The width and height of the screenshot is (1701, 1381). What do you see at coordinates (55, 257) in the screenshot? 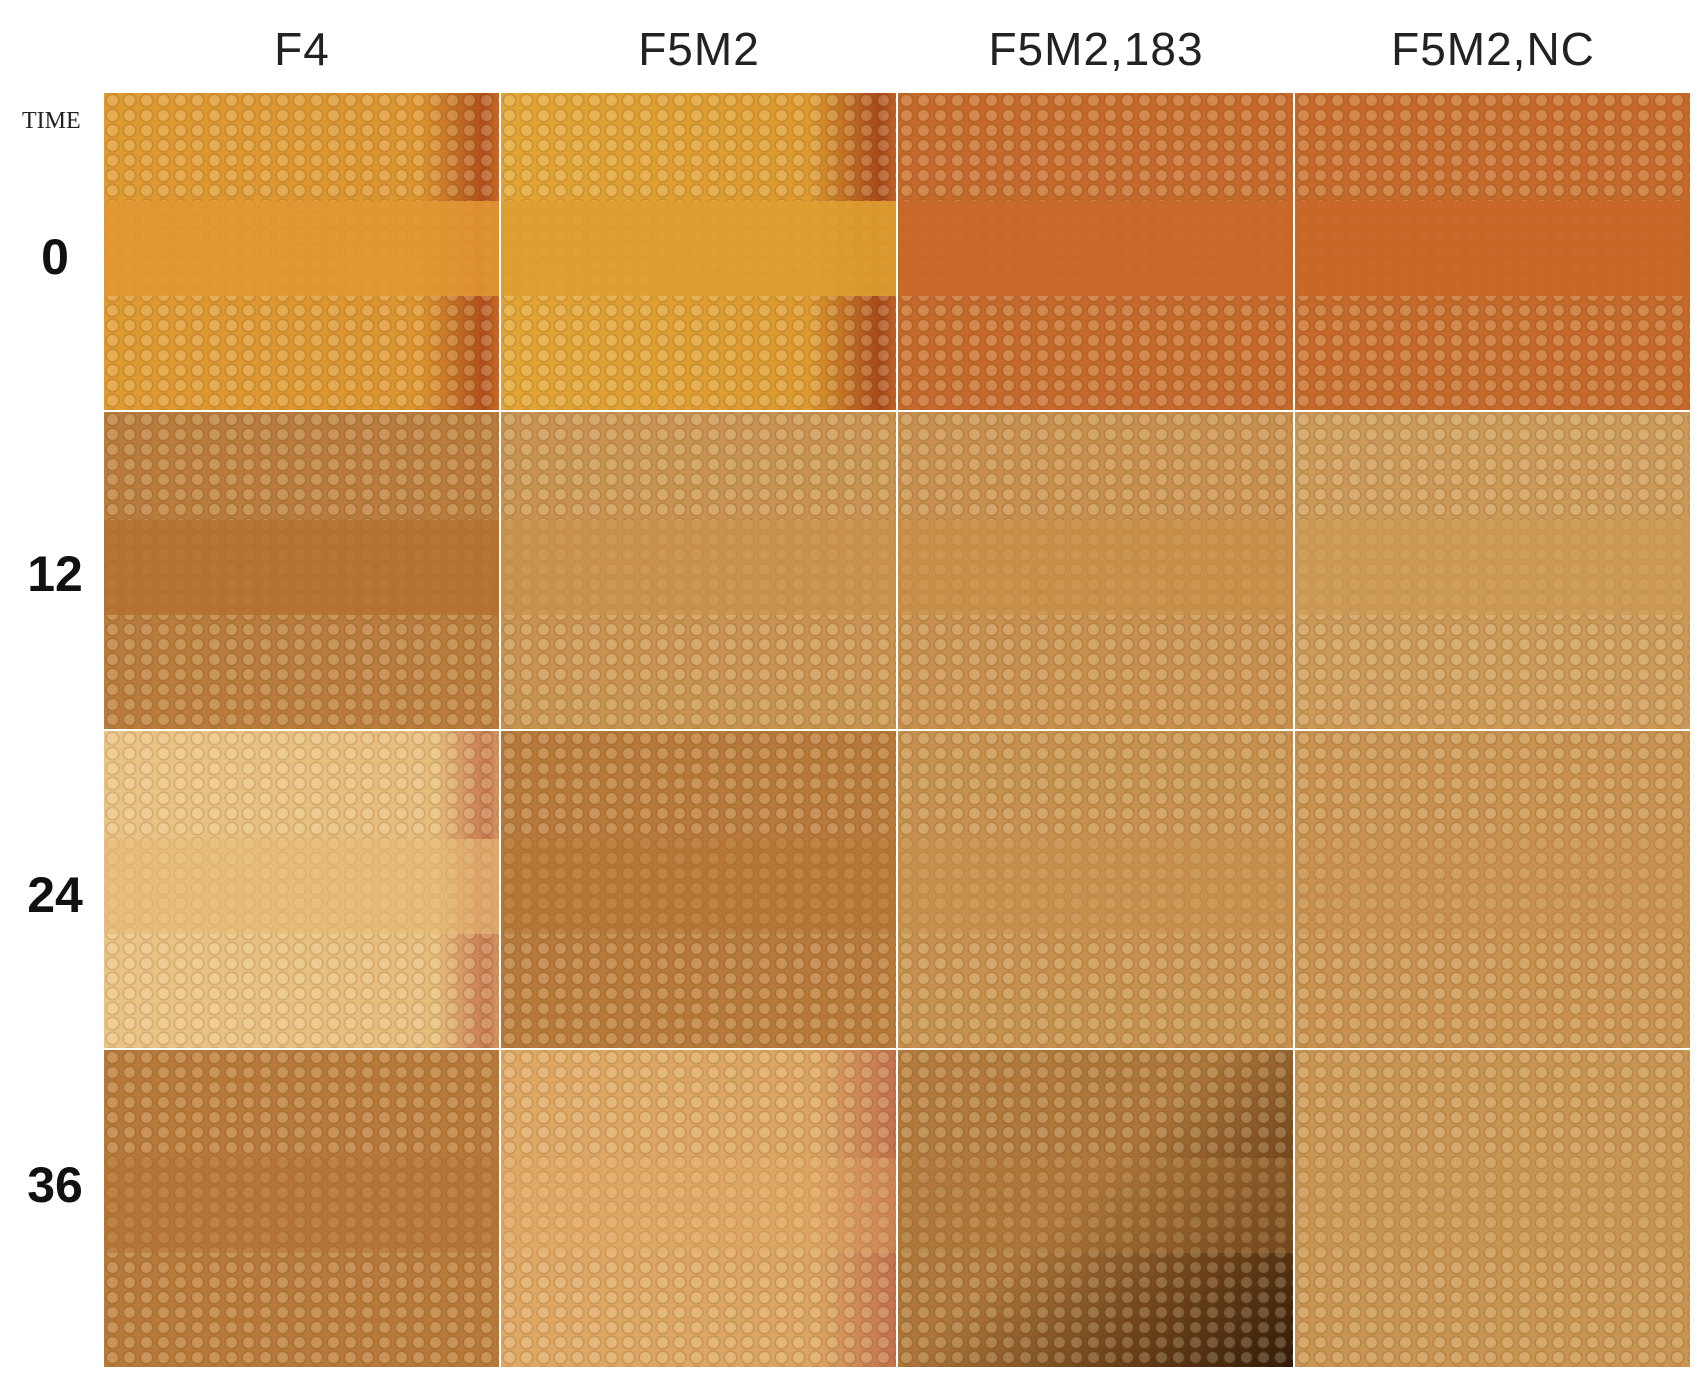
I see `row-header: 0` at bounding box center [55, 257].